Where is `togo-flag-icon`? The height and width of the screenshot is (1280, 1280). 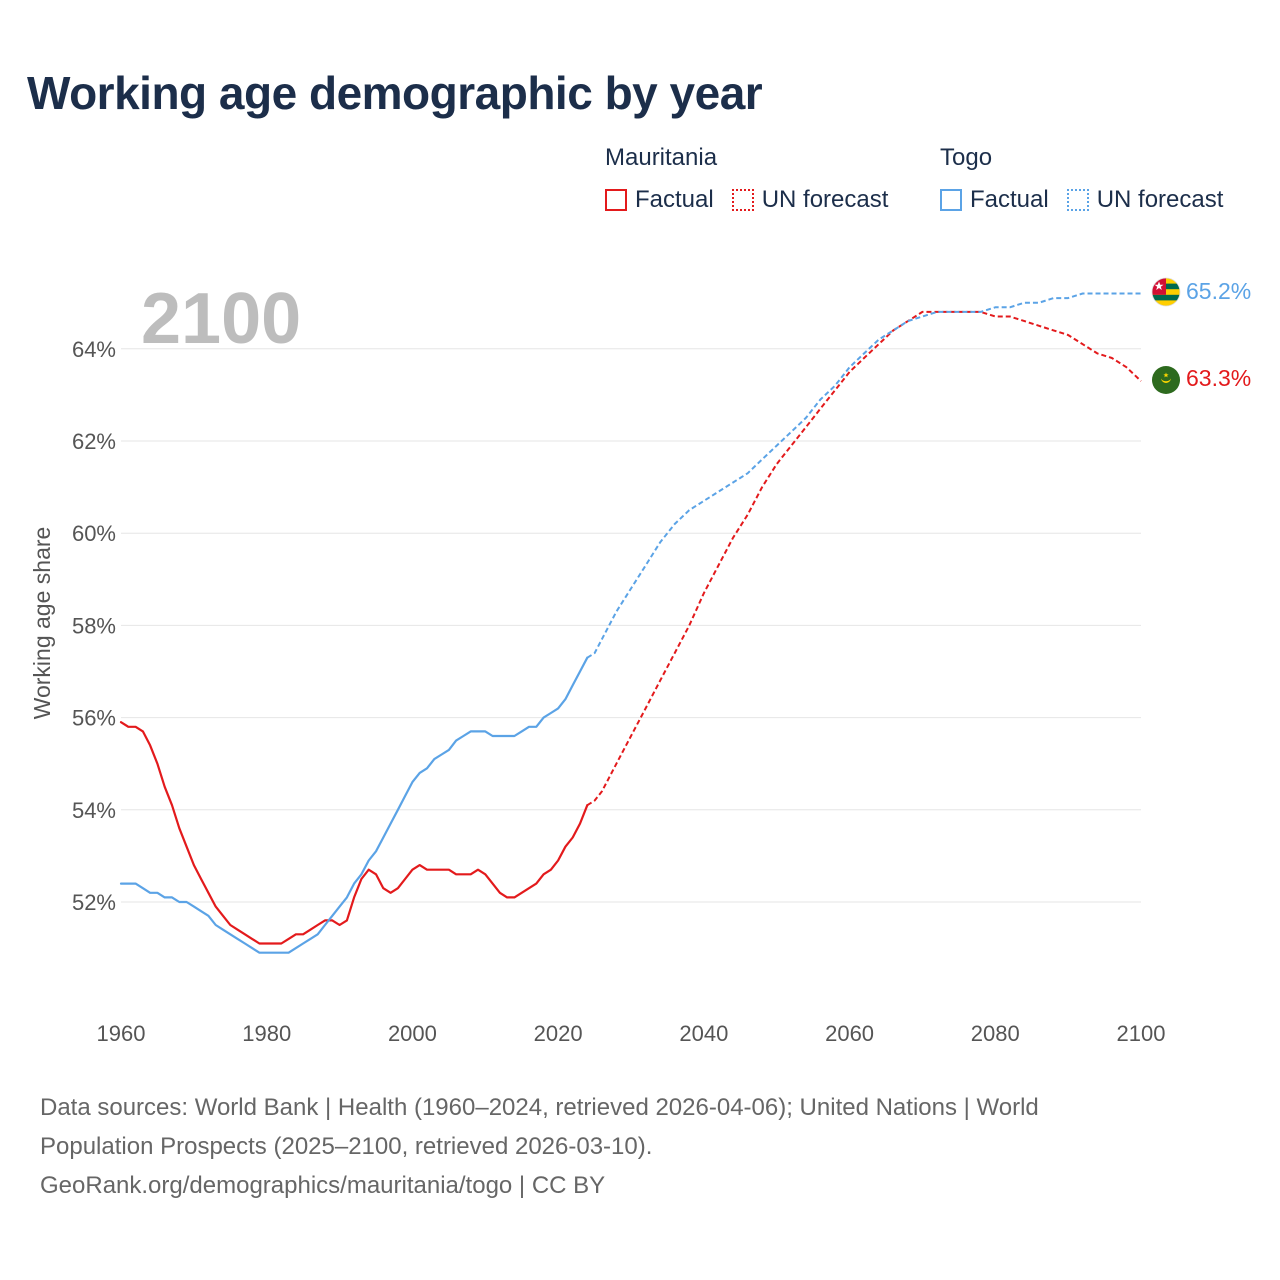 togo-flag-icon is located at coordinates (1166, 292).